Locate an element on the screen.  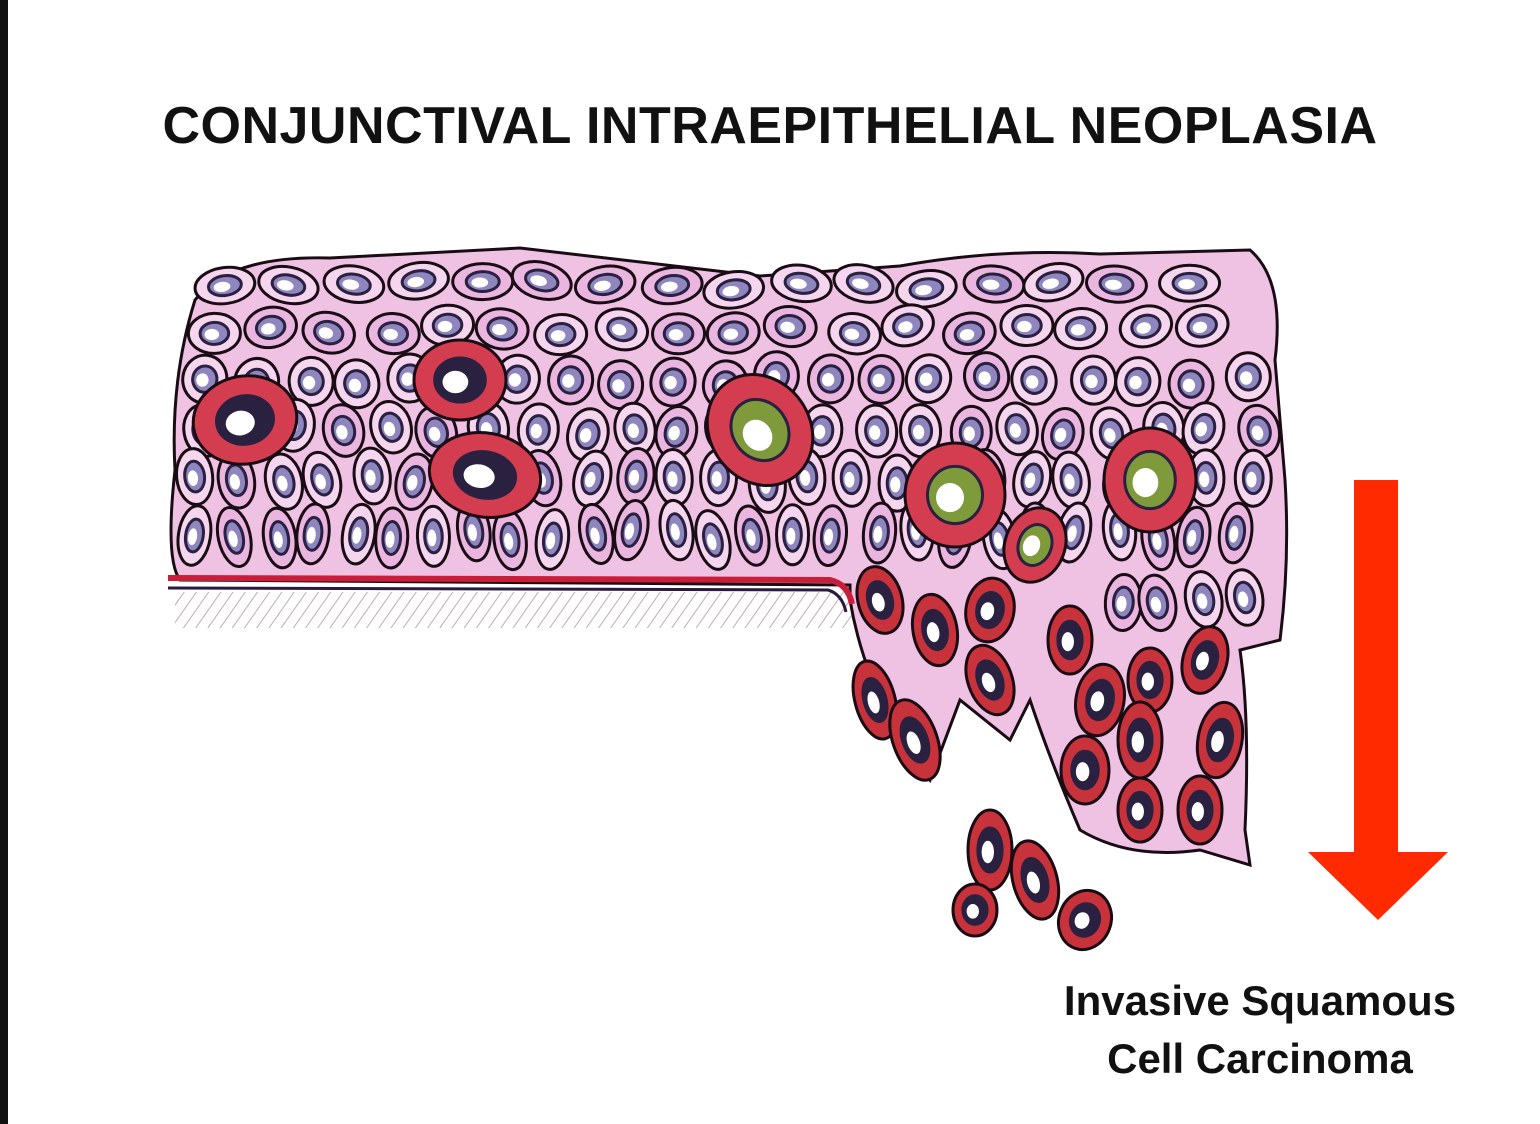
caption-line-2: Cell Carcinoma is located at coordinates (1260, 1058).